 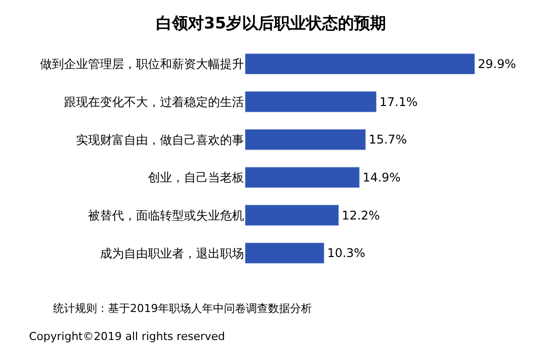 What do you see at coordinates (166, 215) in the screenshot?
I see `y-tick-label: 被替代，面临转型或失业危机` at bounding box center [166, 215].